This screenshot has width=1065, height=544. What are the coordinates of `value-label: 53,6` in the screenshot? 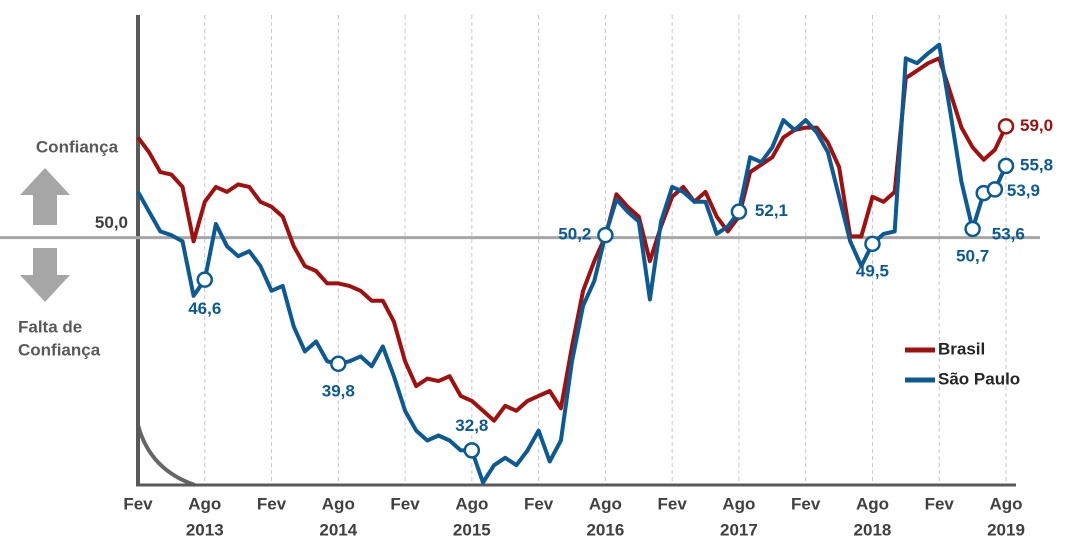 It's located at (1008, 234).